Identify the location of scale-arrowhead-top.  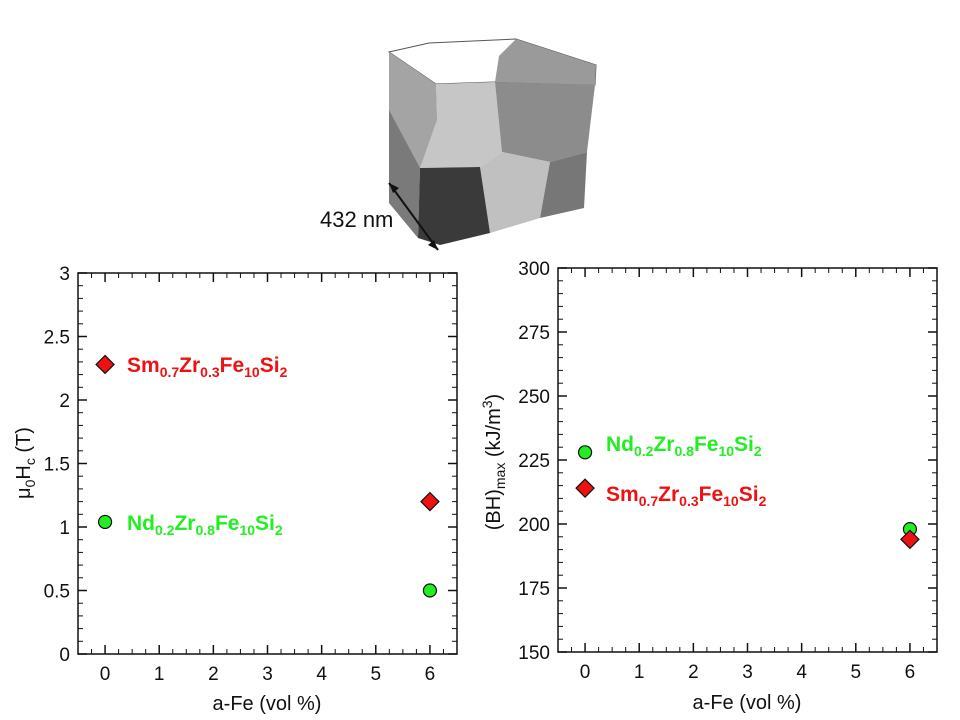
(394, 188).